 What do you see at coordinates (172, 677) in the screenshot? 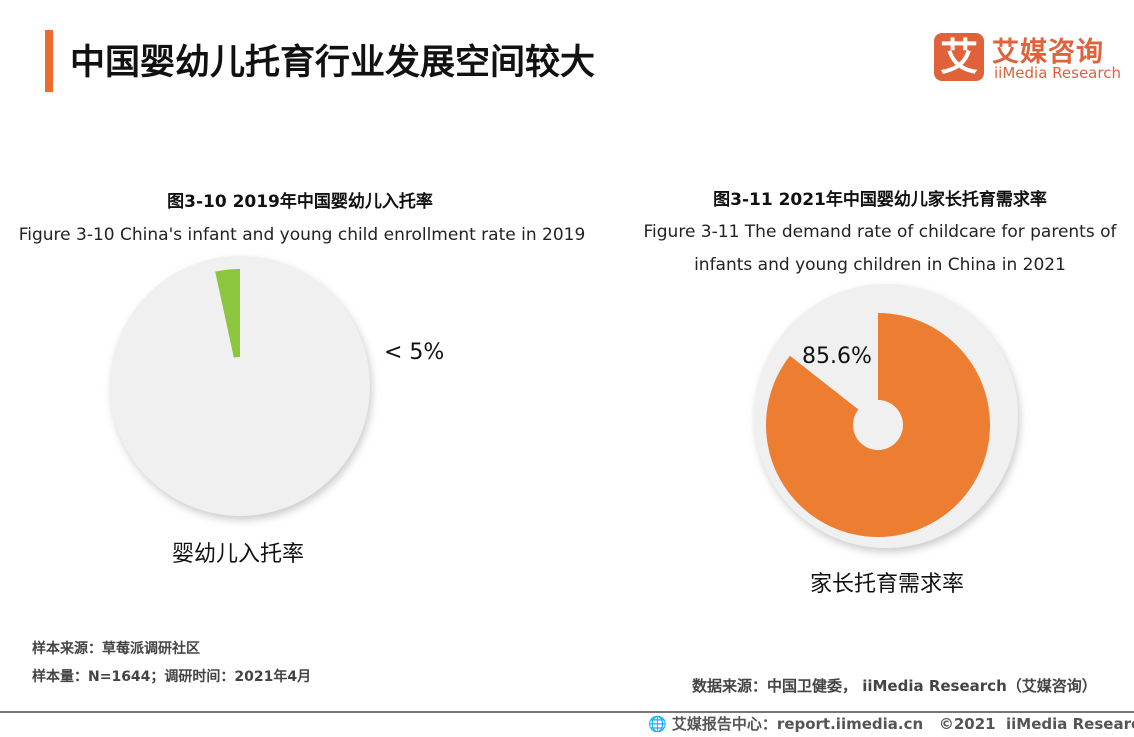
I see `sample-size: 样本量：N=1644；调研时间：2021年4月` at bounding box center [172, 677].